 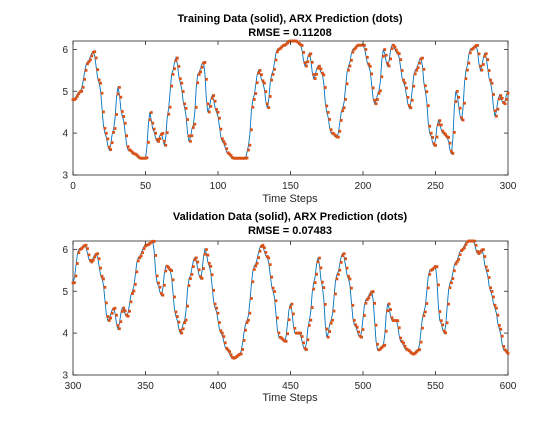 I want to click on validation-x-tick-label: 350, so click(x=145, y=386).